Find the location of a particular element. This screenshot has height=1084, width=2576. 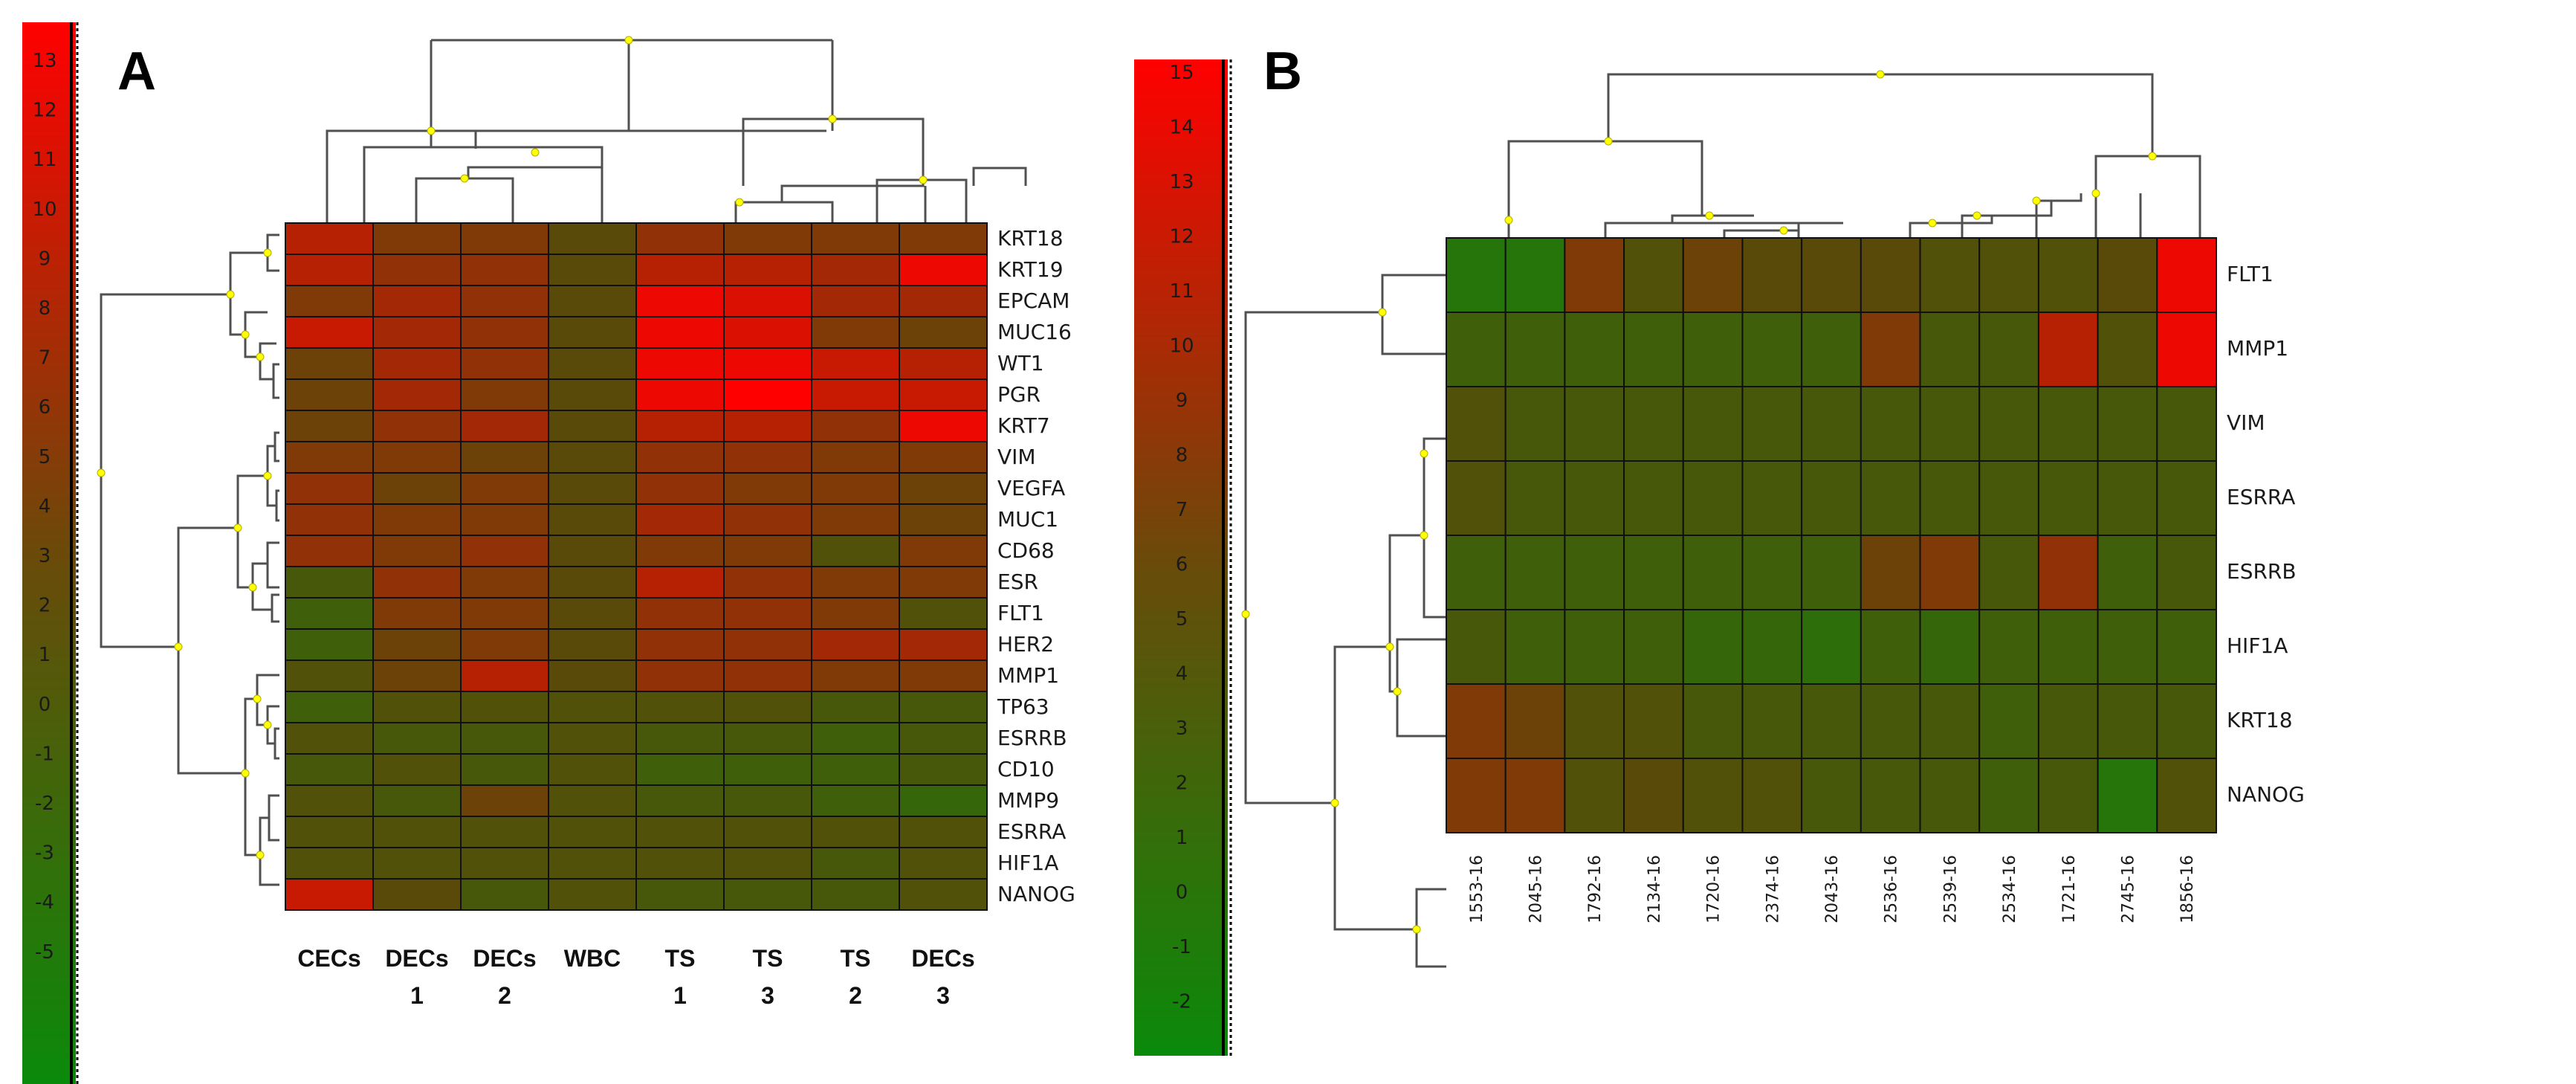

panel-label-a: A is located at coordinates (136, 71).